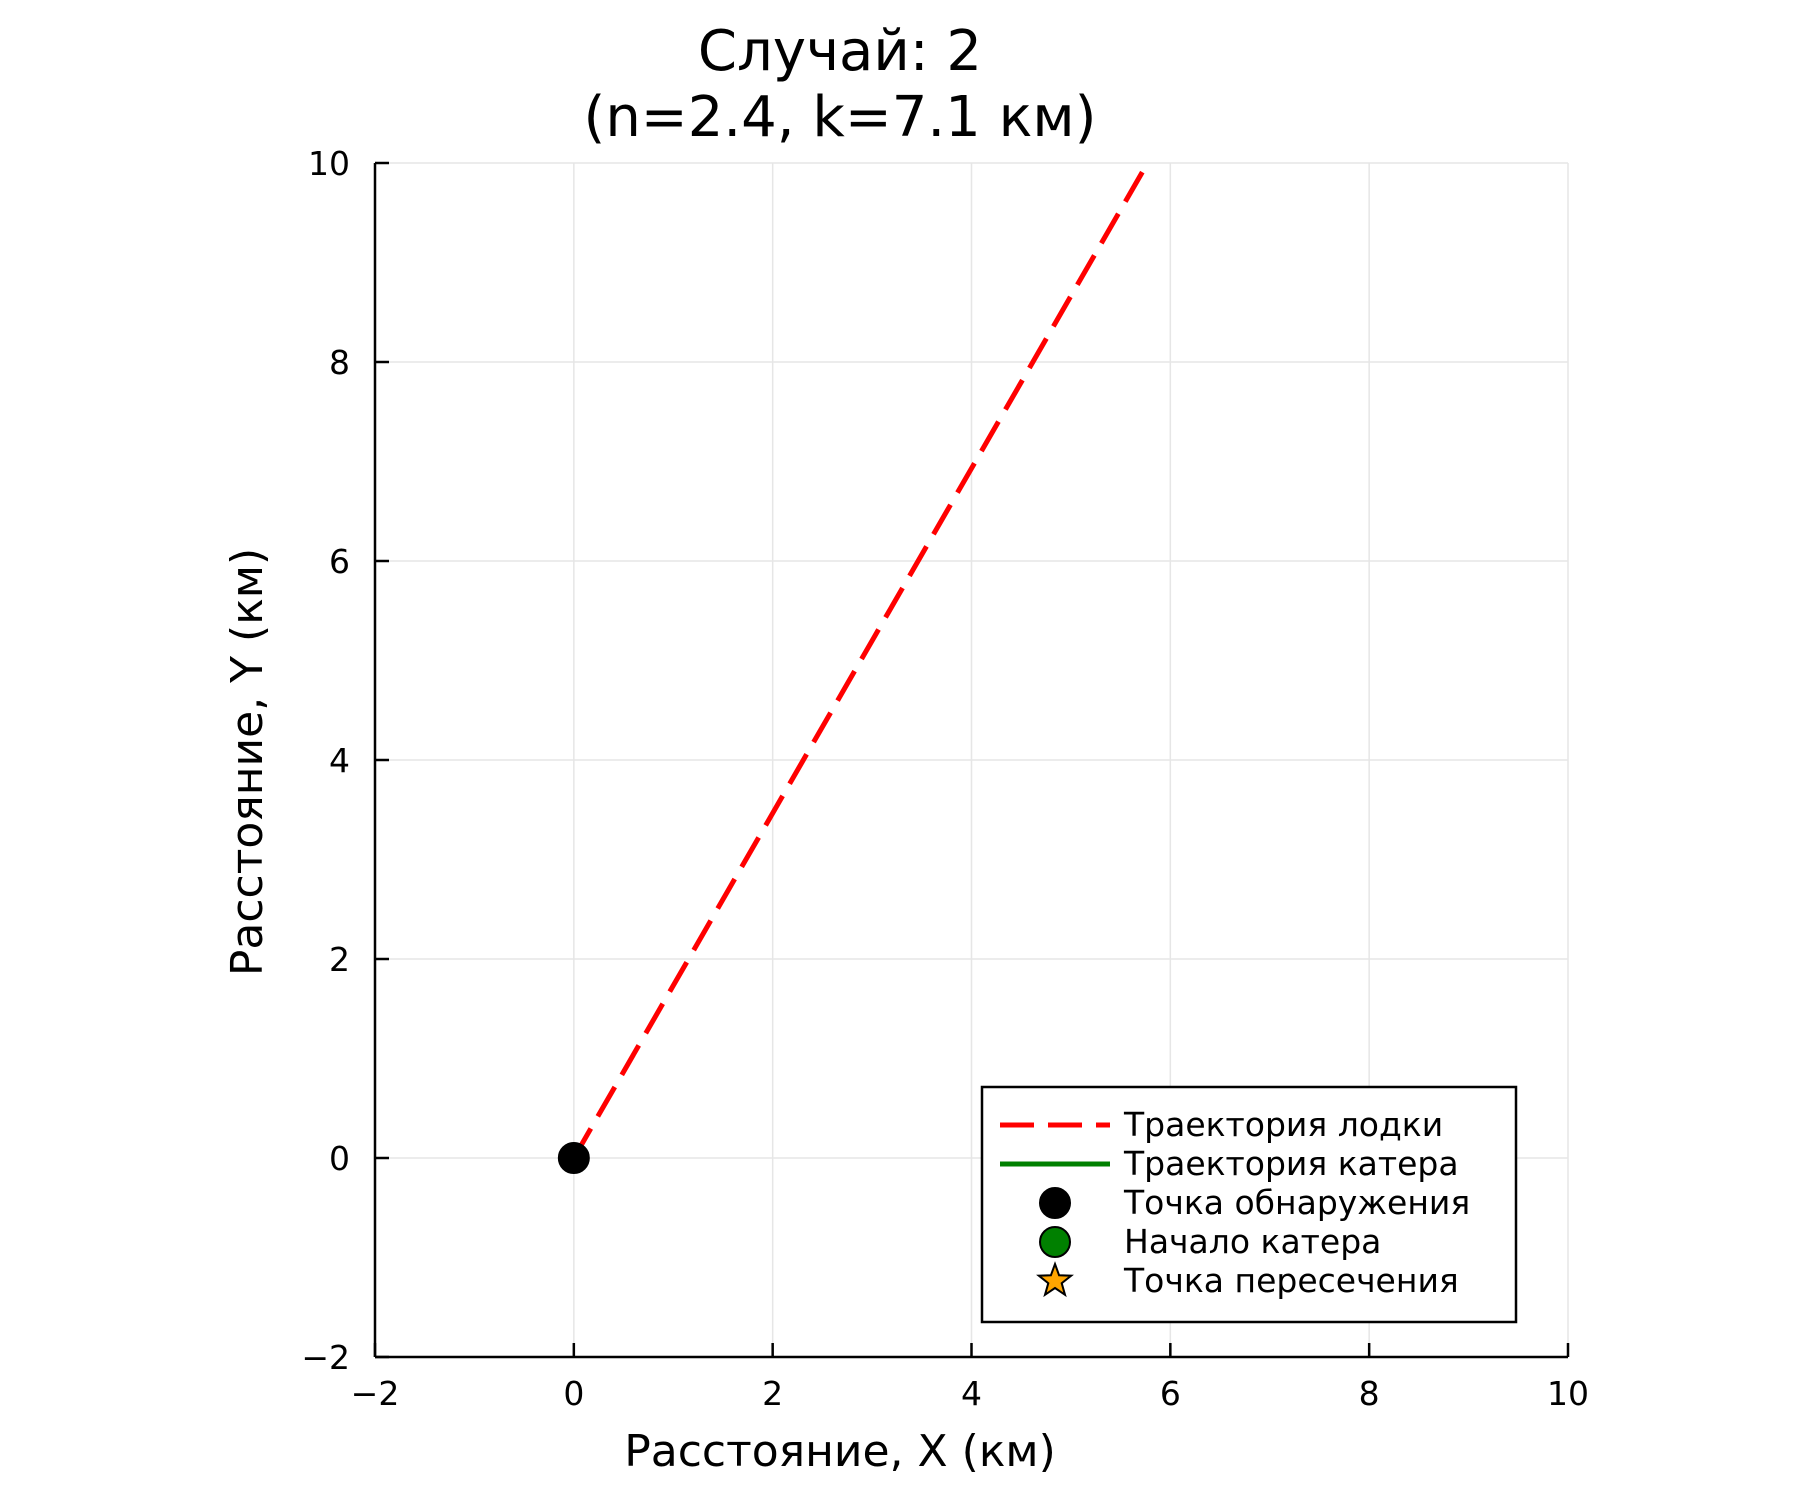 This screenshot has height=1500, width=1800. What do you see at coordinates (573, 1158) in the screenshot?
I see `series-point` at bounding box center [573, 1158].